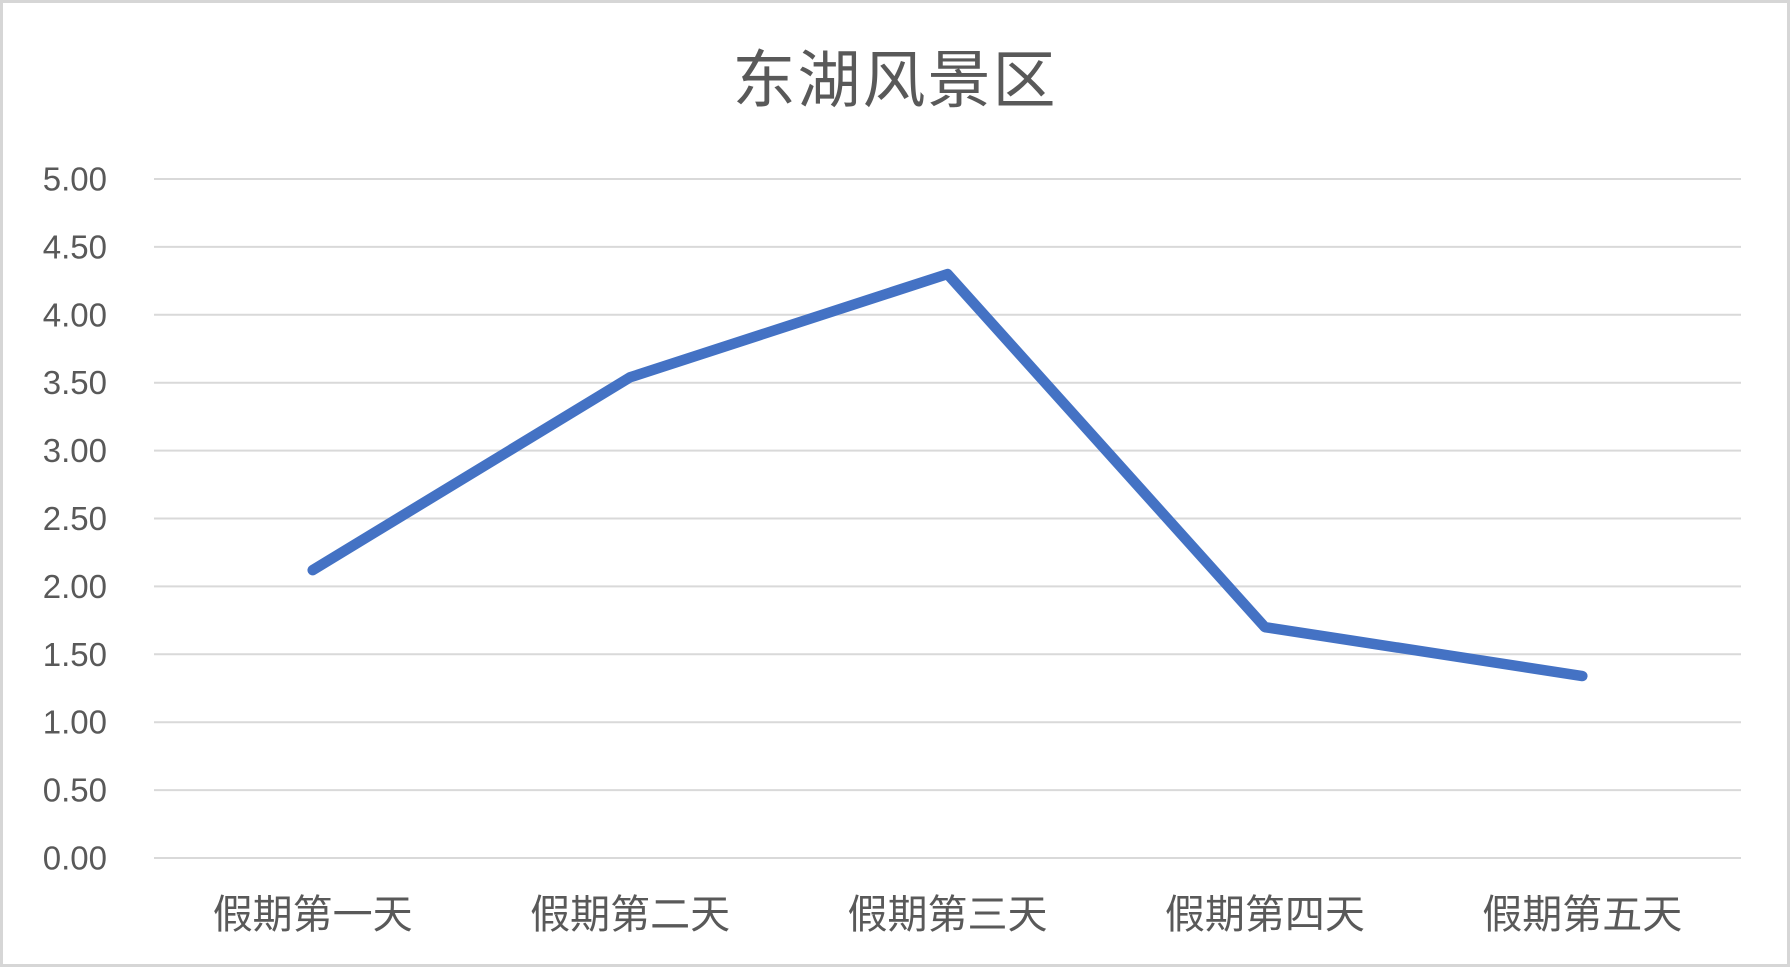 Image resolution: width=1790 pixels, height=967 pixels. I want to click on chart-title: 东湖风景区, so click(895, 81).